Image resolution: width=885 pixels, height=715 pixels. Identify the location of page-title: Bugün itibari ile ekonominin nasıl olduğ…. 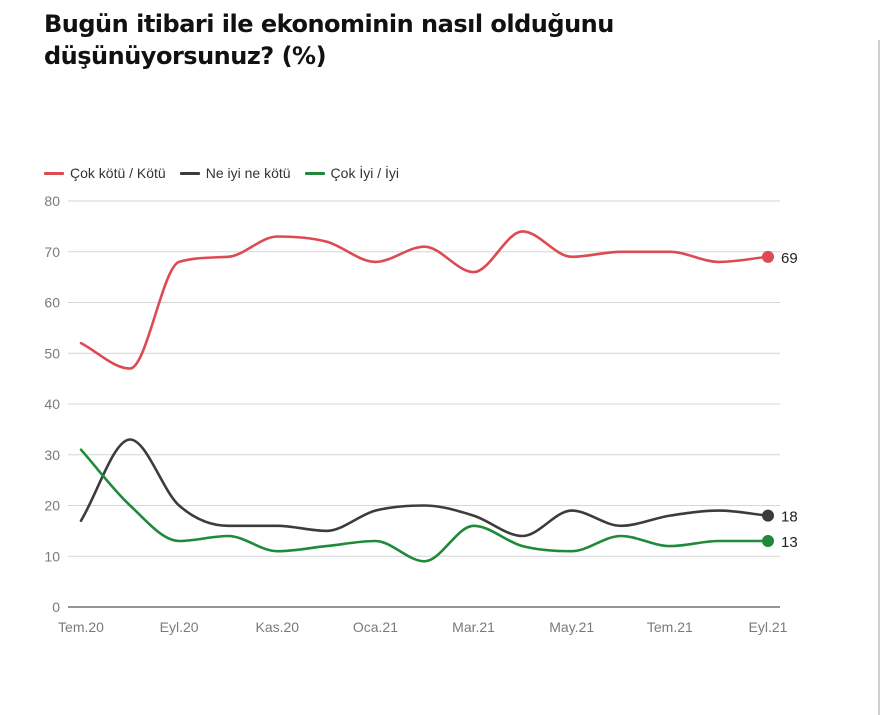
(329, 40).